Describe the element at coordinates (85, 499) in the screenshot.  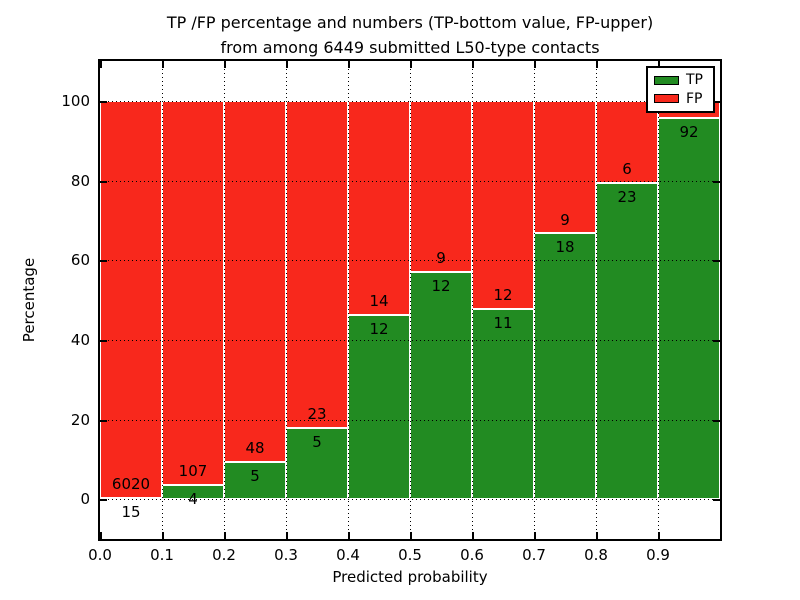
I see `y-tick-label: 0` at that location.